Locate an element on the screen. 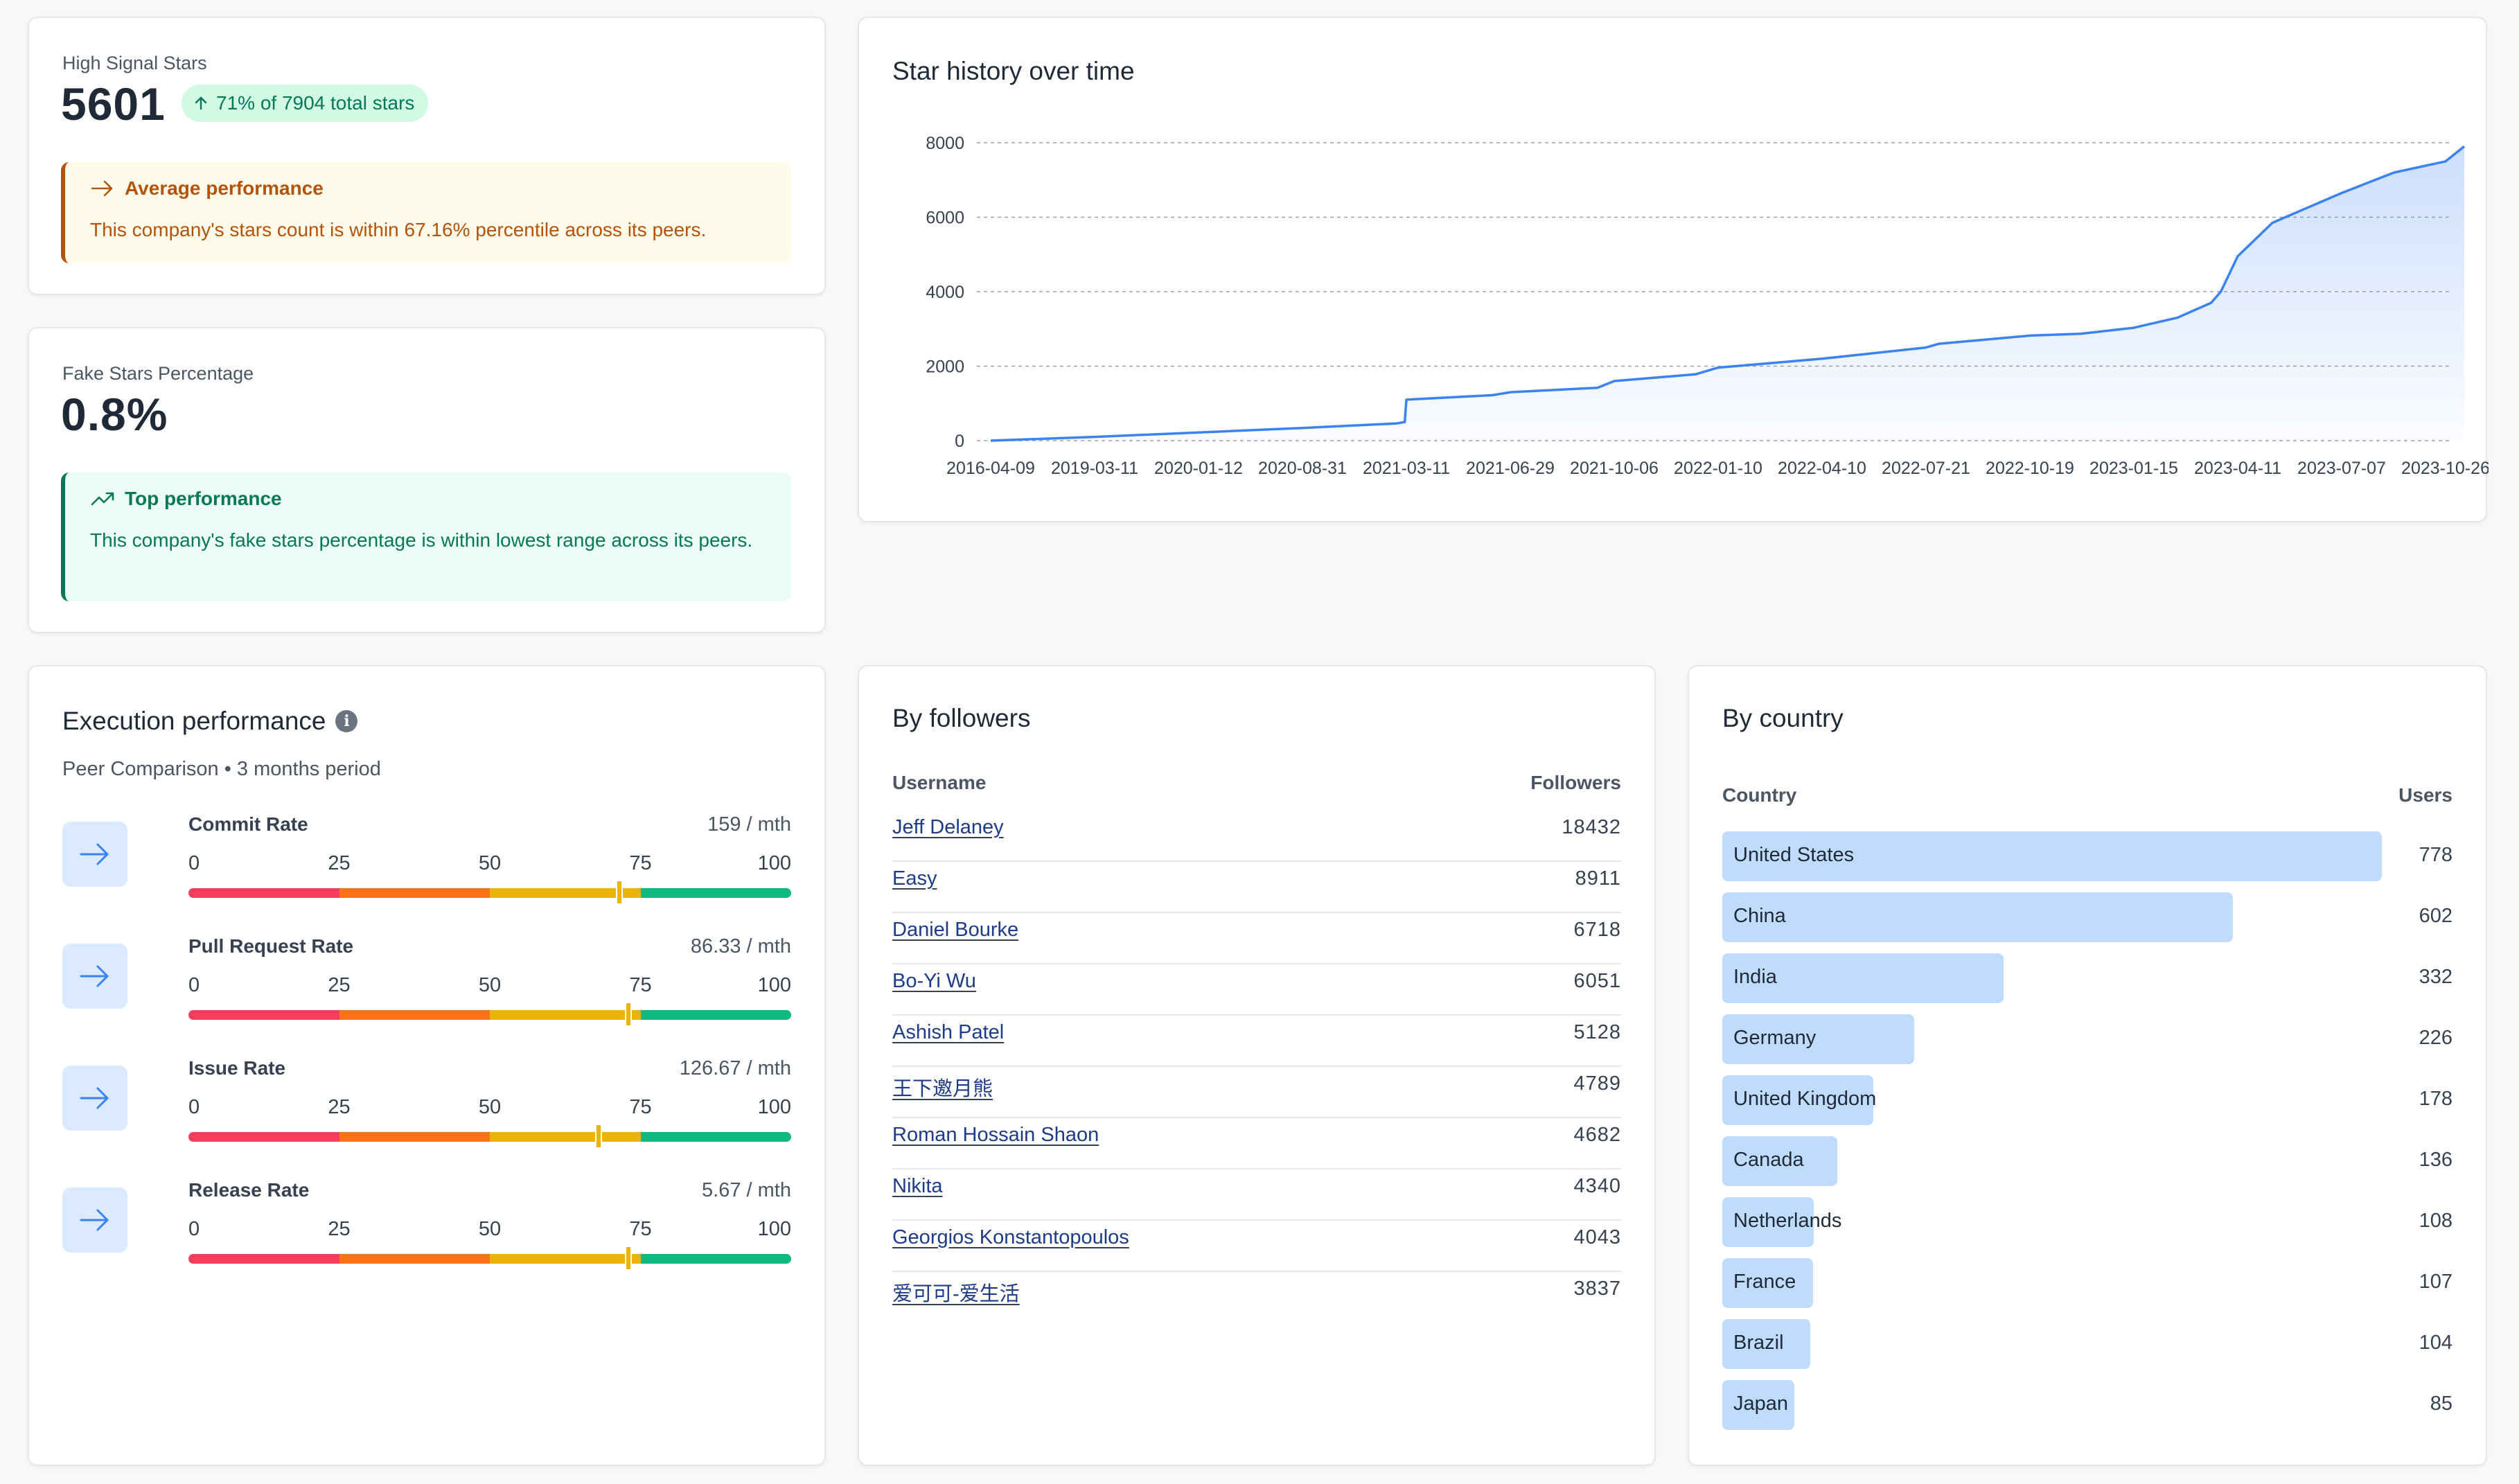 This screenshot has height=1484, width=2519. metric-name: Pull Request Rate is located at coordinates (271, 946).